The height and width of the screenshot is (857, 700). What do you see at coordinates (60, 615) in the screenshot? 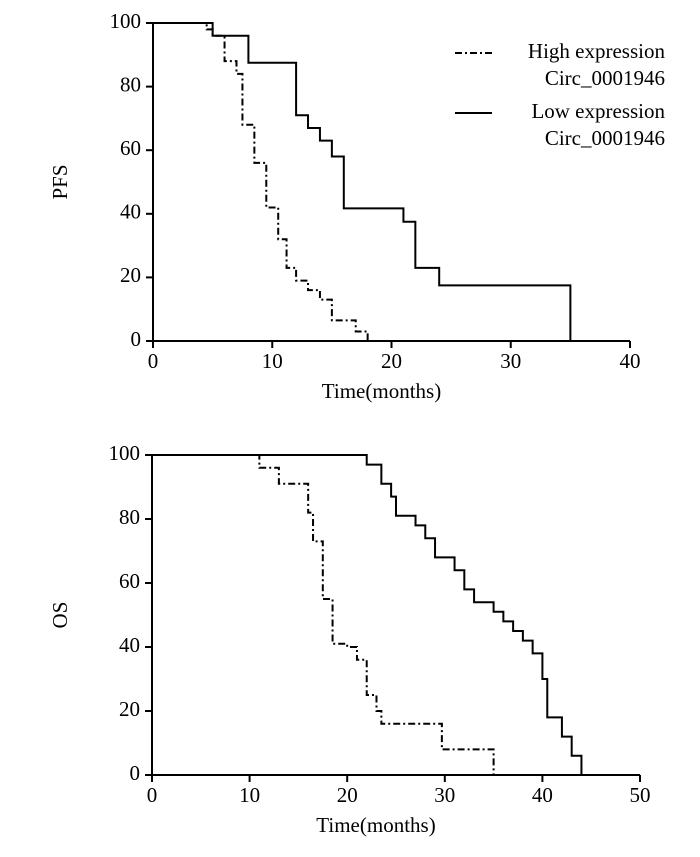
I see `y-axis-label: OS` at bounding box center [60, 615].